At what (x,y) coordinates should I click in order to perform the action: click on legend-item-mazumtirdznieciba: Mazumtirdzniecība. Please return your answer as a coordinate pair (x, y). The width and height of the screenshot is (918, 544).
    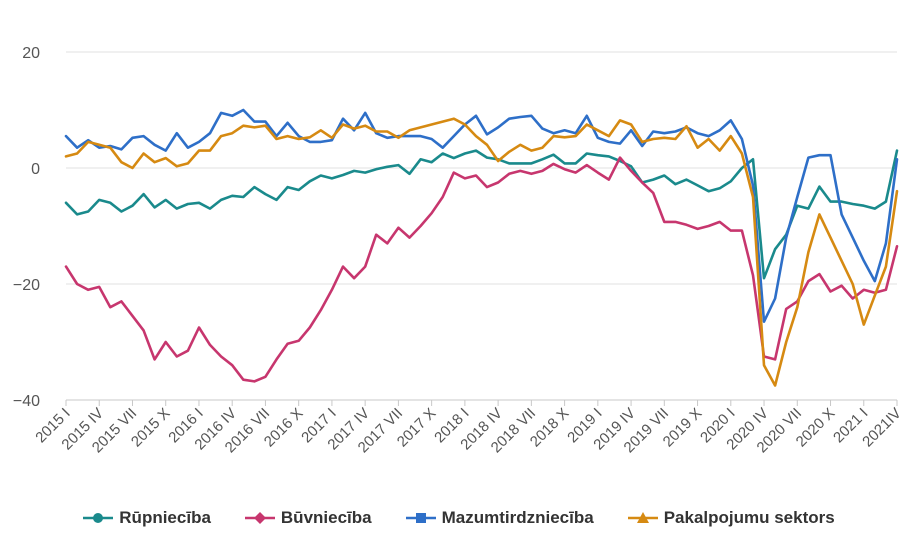
    Looking at the image, I should click on (499, 518).